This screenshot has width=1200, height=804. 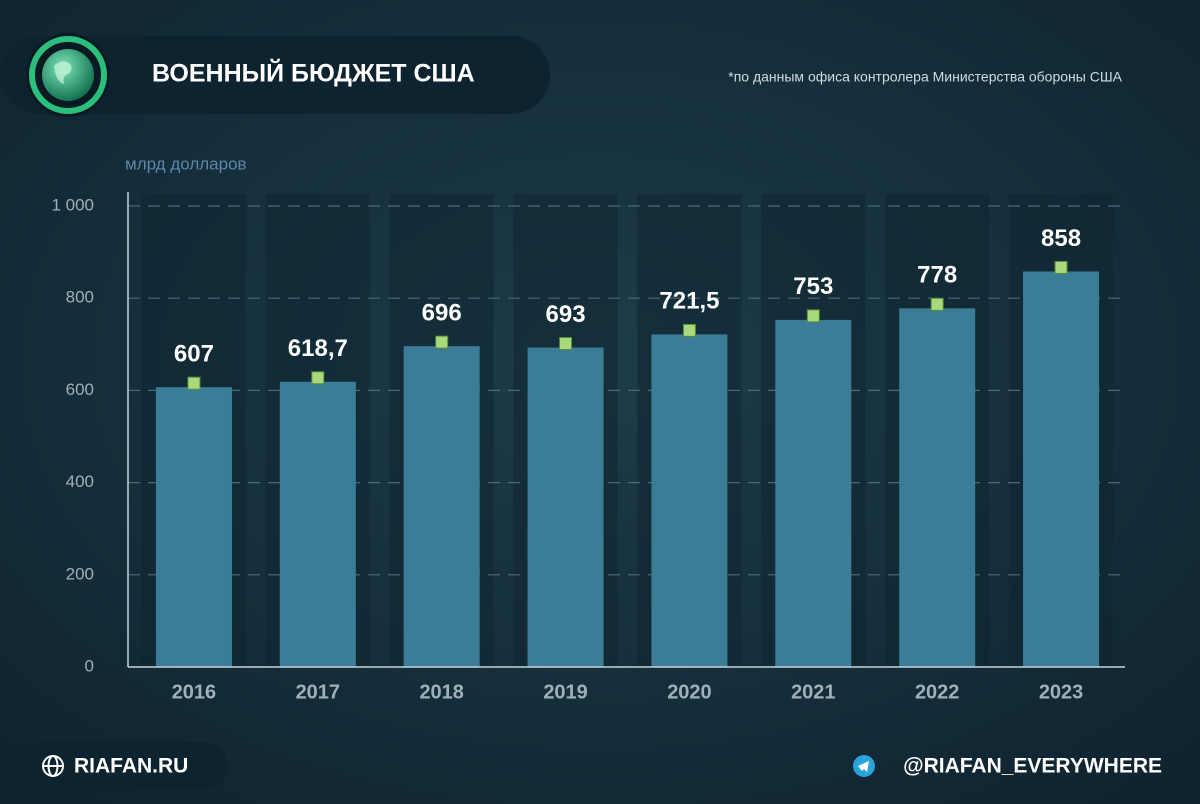 I want to click on value-label: 753, so click(x=813, y=286).